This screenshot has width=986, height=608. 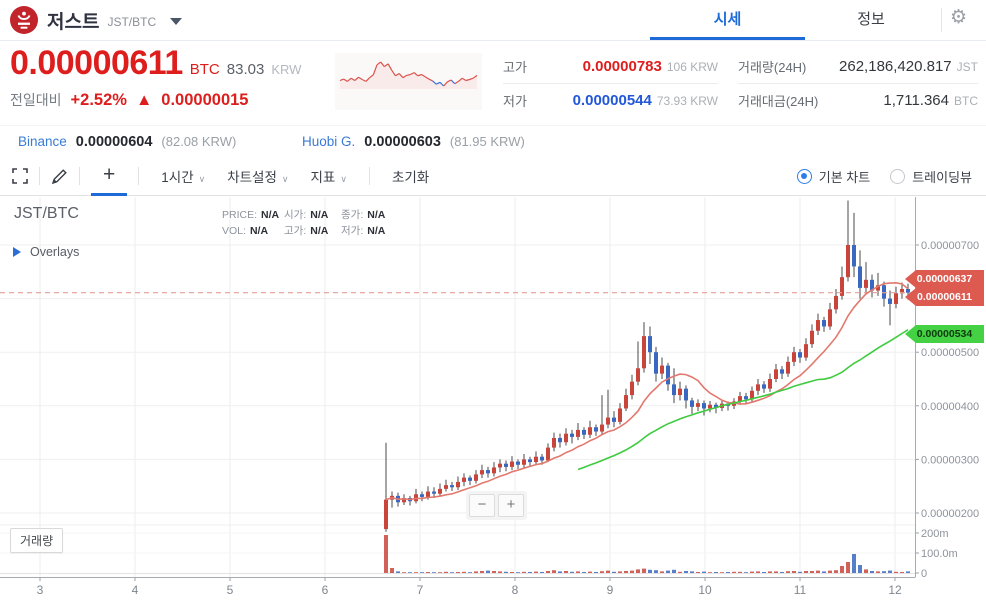 What do you see at coordinates (895, 66) in the screenshot?
I see `volume-value: 262,186,420.817` at bounding box center [895, 66].